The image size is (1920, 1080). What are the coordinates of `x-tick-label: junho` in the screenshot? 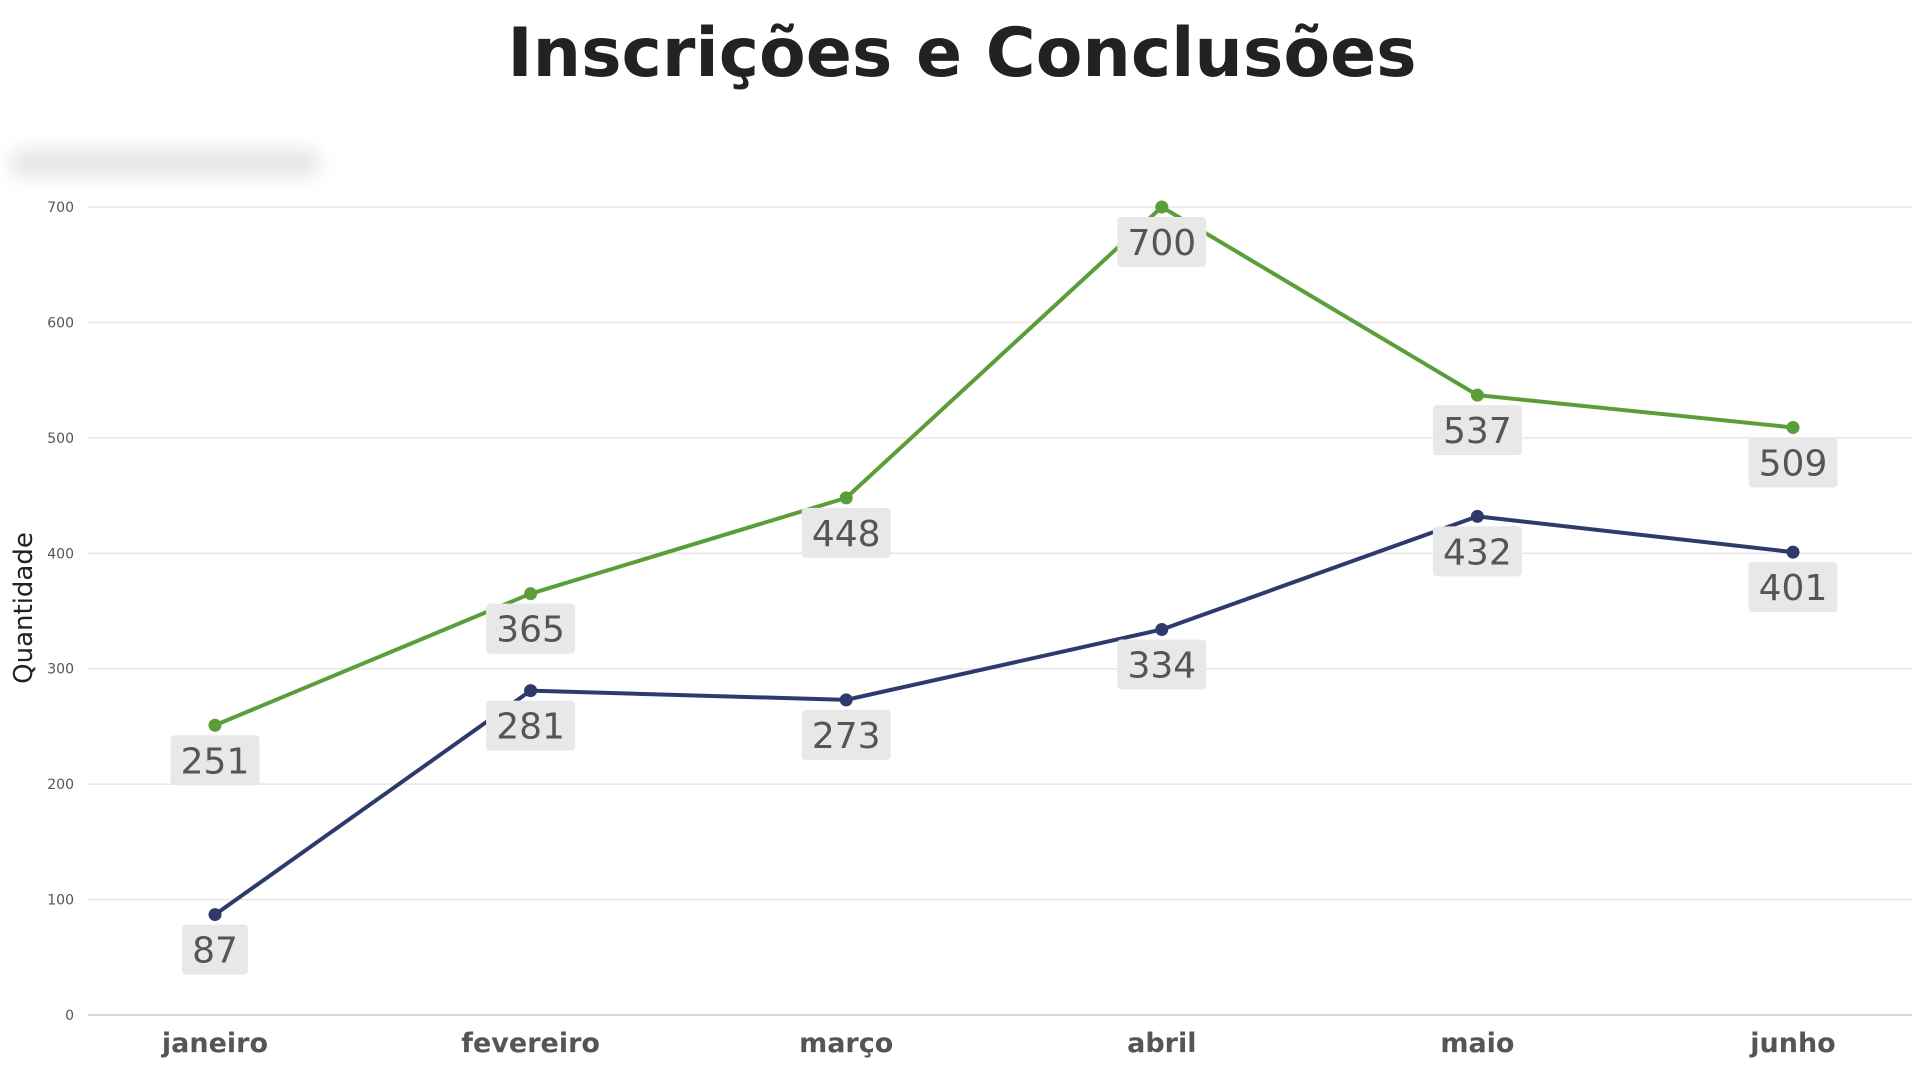 It's located at (1792, 1043).